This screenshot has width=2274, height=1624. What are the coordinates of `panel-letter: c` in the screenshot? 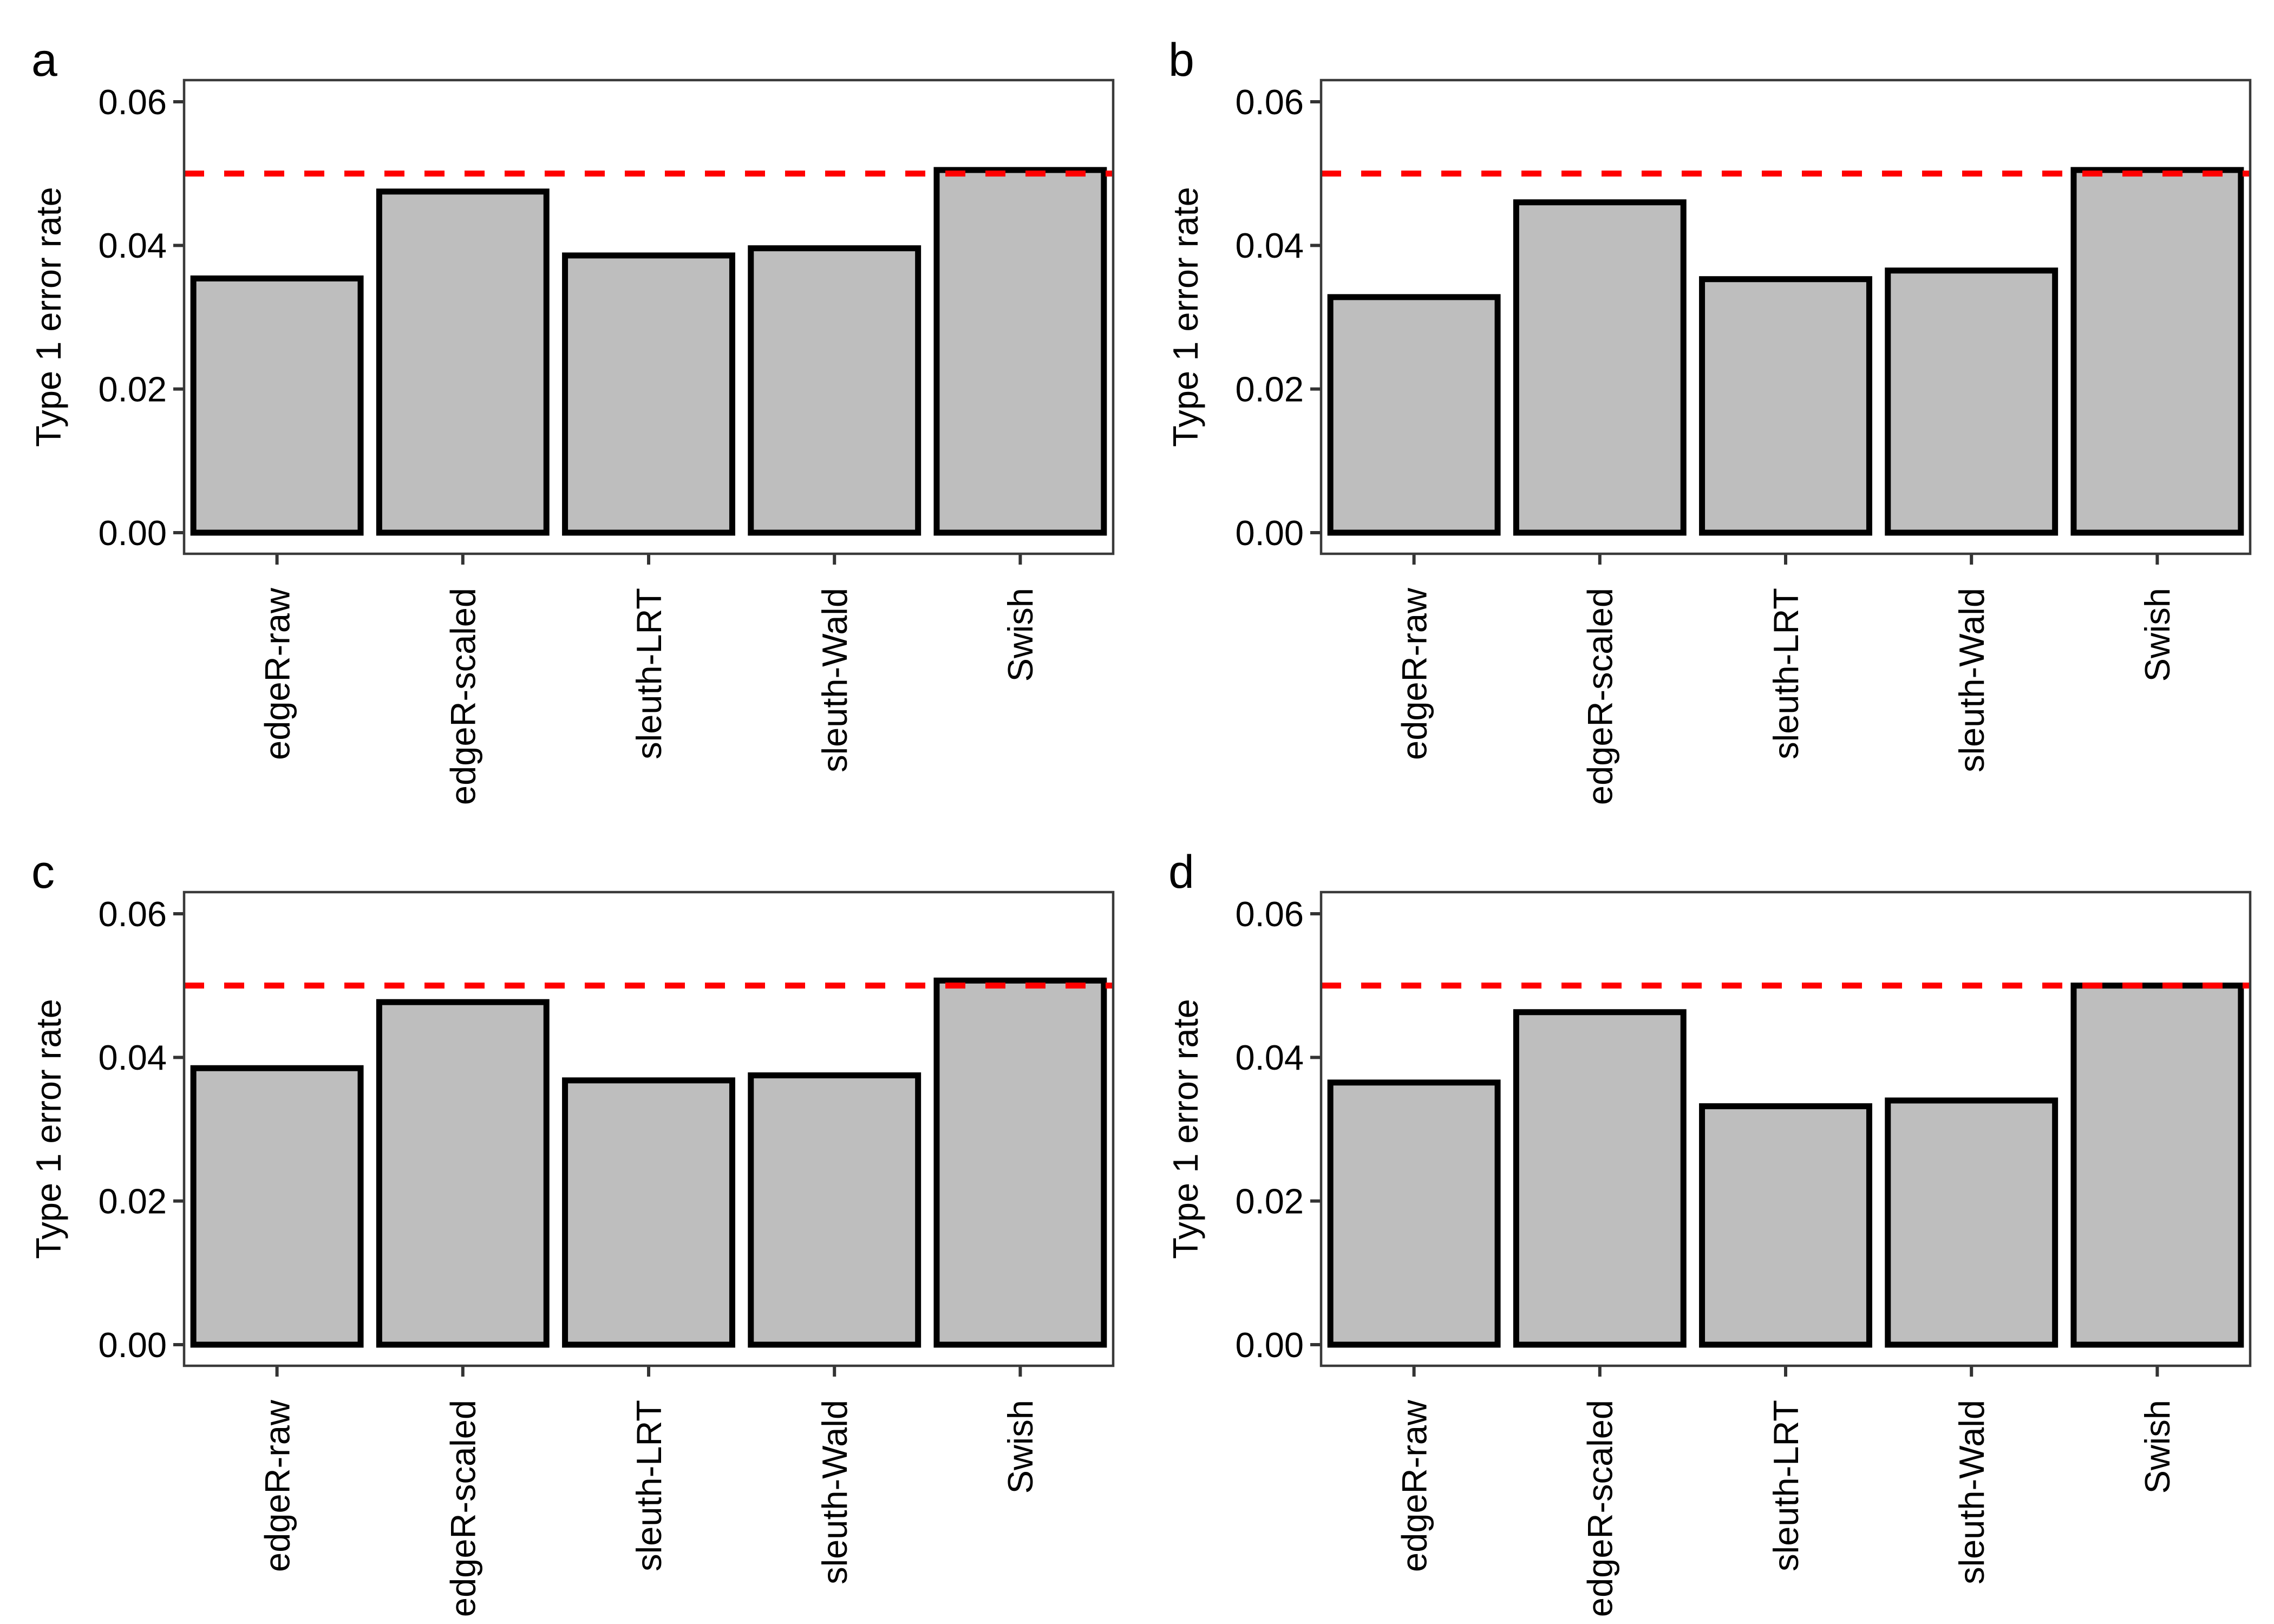 It's located at (43, 872).